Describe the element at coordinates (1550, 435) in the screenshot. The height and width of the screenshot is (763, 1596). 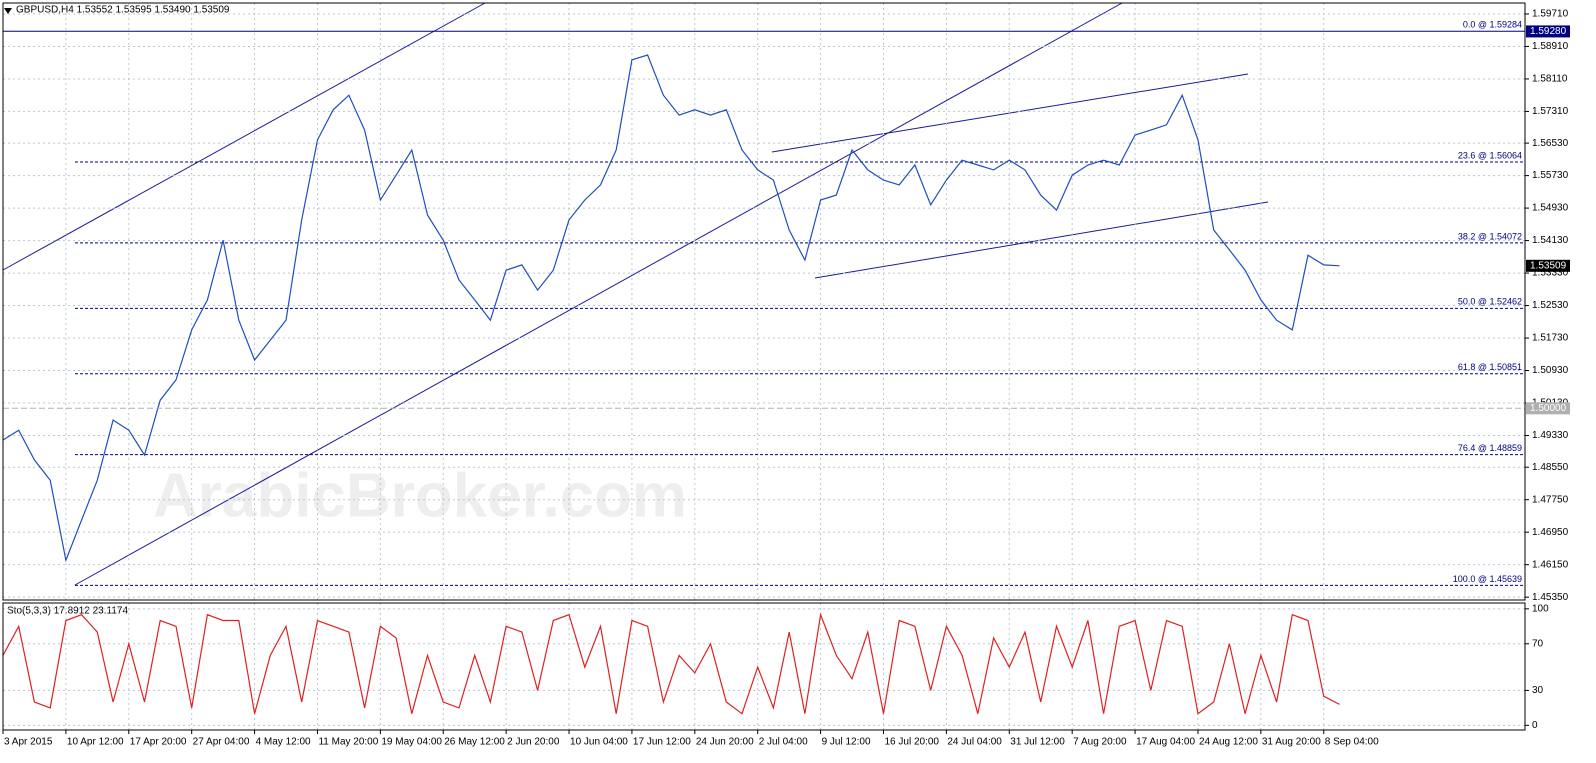
I see `y-tick-label: 1.49330` at that location.